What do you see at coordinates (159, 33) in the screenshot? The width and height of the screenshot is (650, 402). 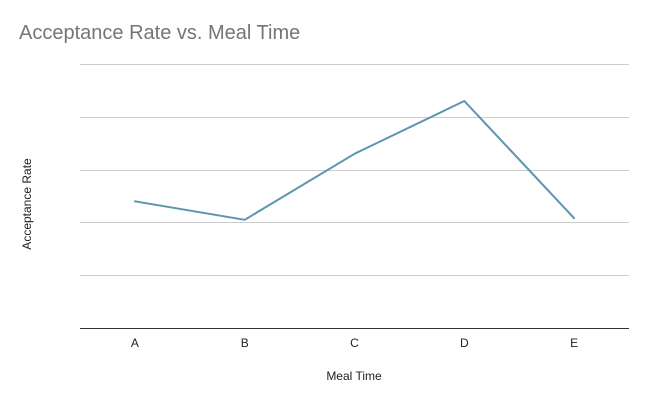 I see `chart-title: Acceptance Rate vs. Meal Time` at bounding box center [159, 33].